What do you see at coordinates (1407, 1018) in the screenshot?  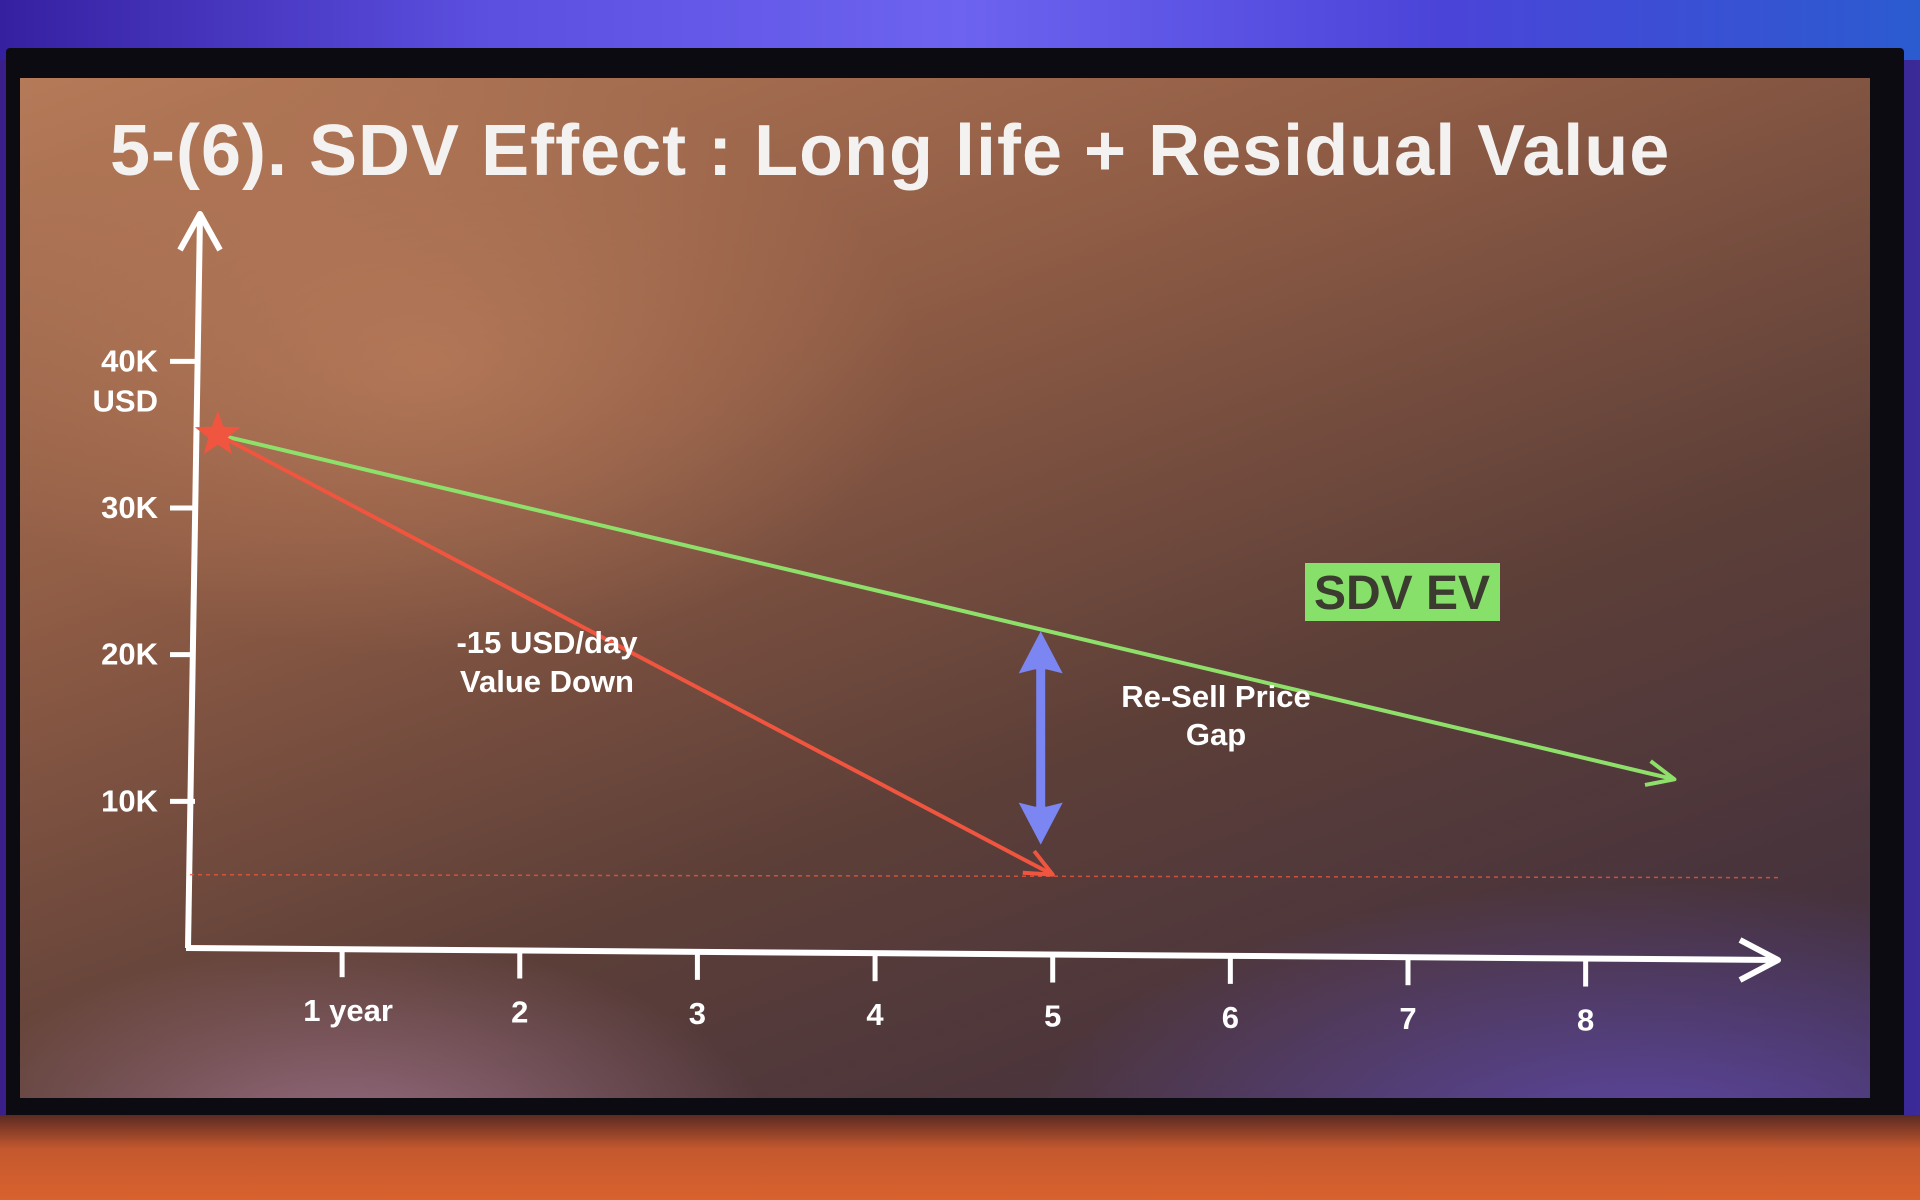 I see `x-tick-label: 7` at bounding box center [1407, 1018].